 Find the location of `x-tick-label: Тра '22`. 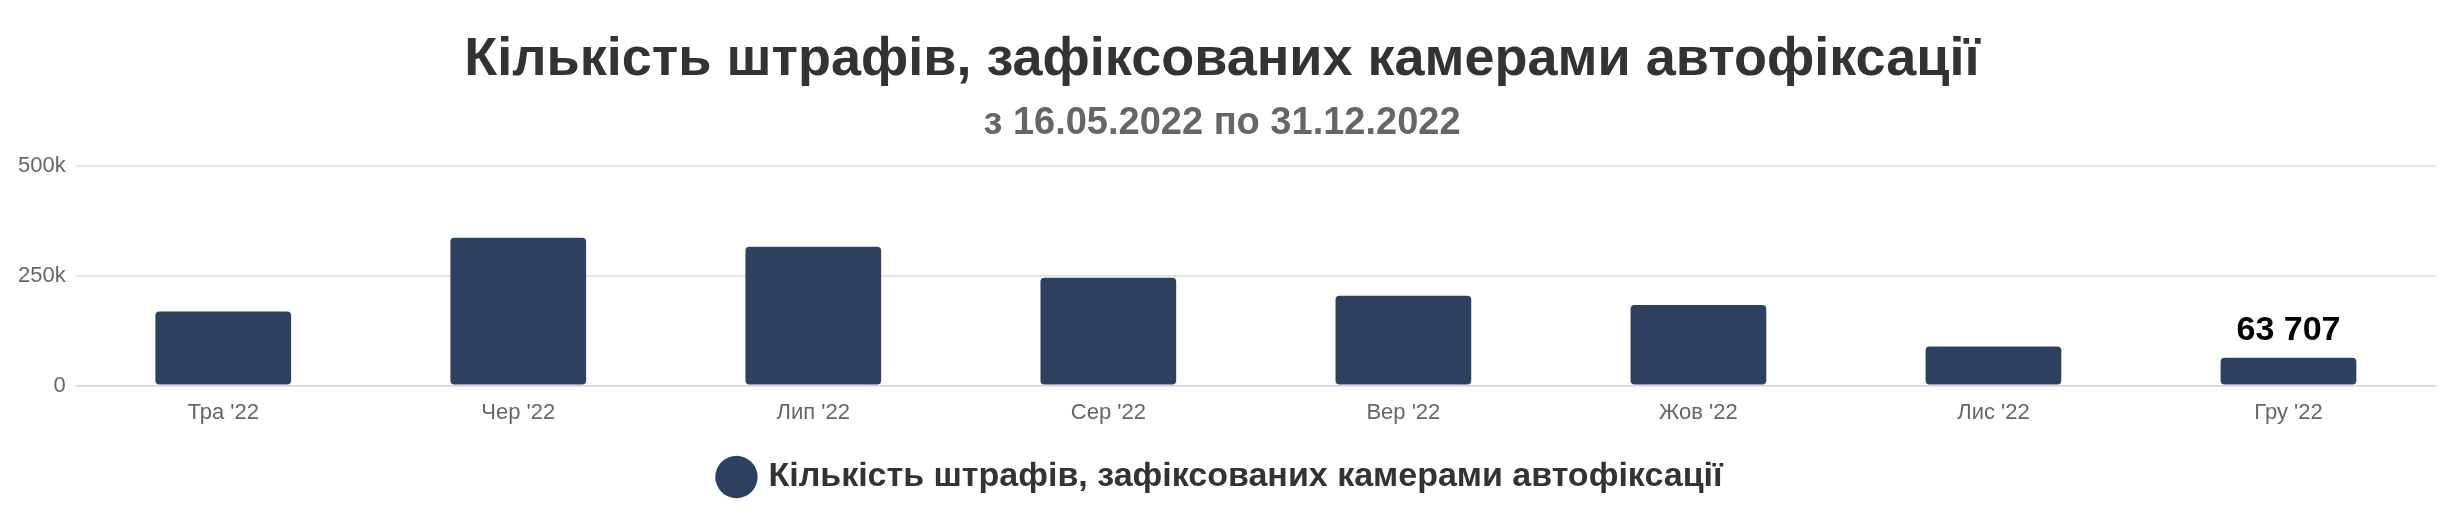

x-tick-label: Тра '22 is located at coordinates (223, 411).